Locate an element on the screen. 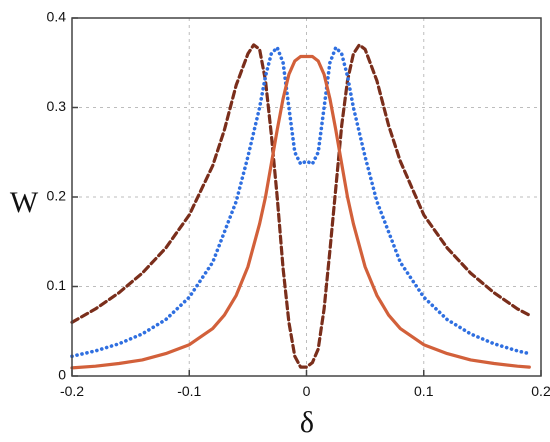  y-tick-label: 0.1 is located at coordinates (57, 285).